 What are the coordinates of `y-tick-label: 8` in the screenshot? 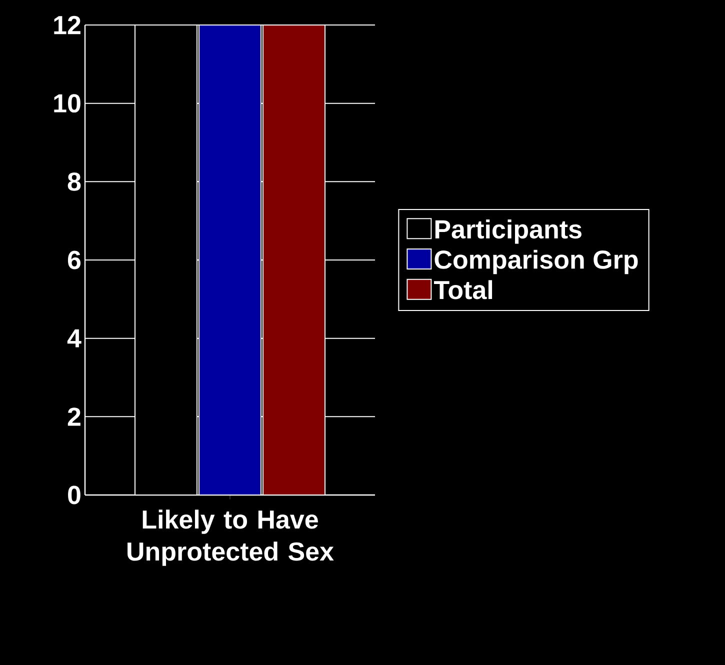 It's located at (74, 181).